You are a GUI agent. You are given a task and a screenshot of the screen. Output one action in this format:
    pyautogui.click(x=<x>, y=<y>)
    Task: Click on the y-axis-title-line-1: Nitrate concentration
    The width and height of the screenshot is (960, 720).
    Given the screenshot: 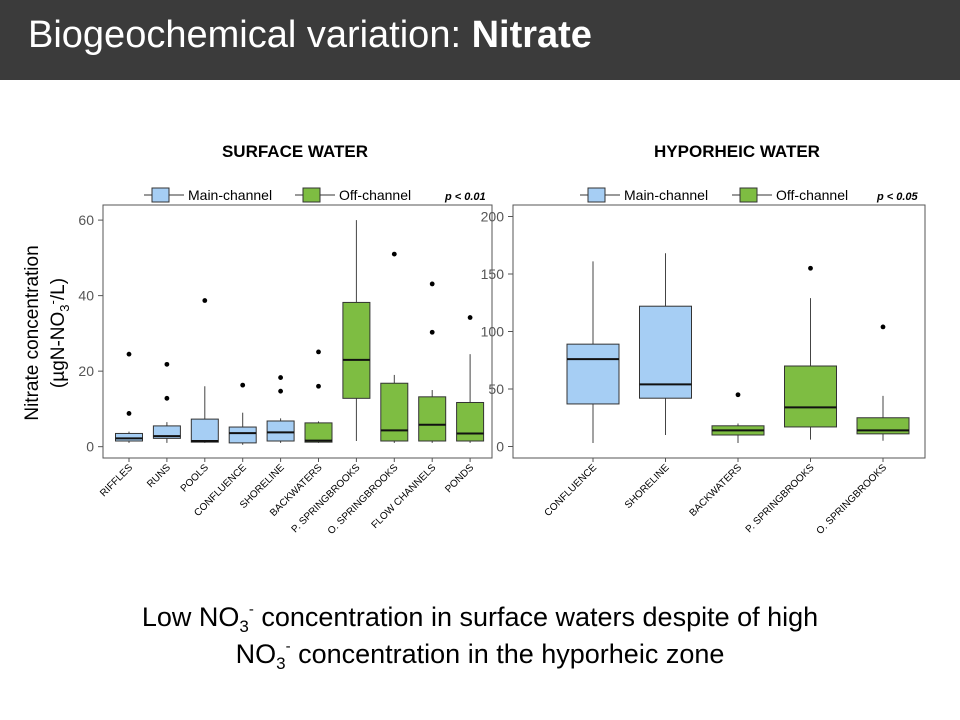 What is the action you would take?
    pyautogui.click(x=32, y=332)
    